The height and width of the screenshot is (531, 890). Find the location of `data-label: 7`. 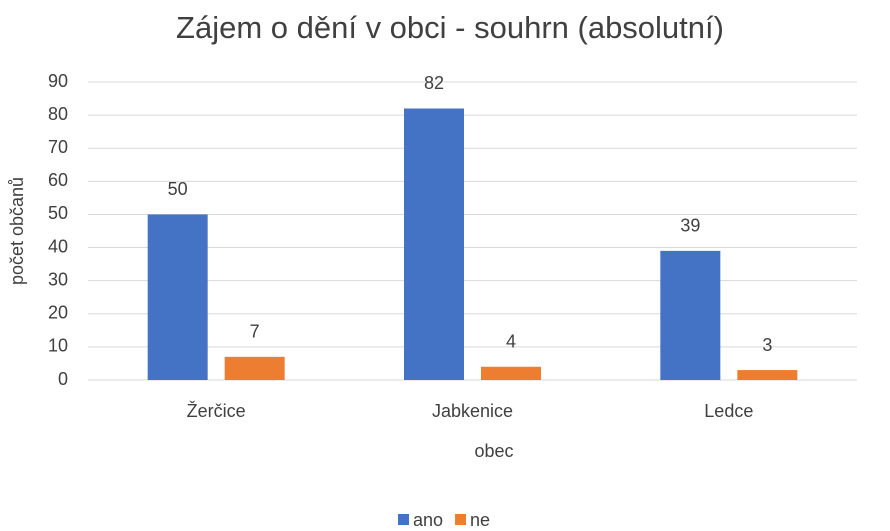

data-label: 7 is located at coordinates (255, 332).